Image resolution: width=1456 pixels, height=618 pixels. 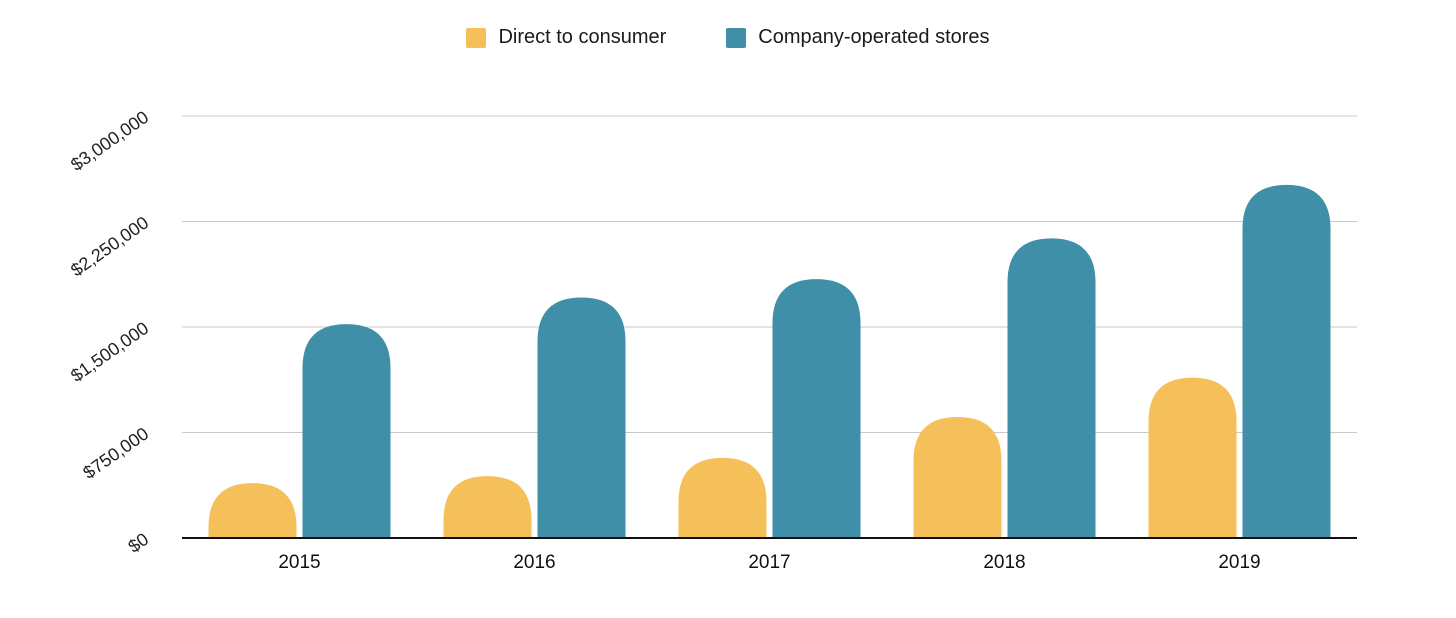 I want to click on x-tick-label: 2015, so click(x=299, y=562).